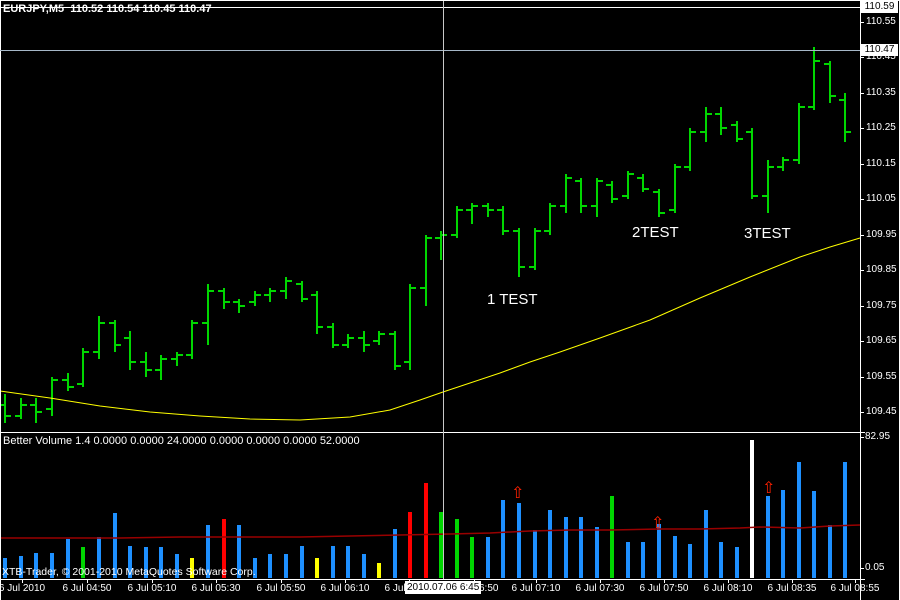  What do you see at coordinates (107, 9) in the screenshot?
I see `chart-title-overlay: EURJPY,M5 110.52 110.54 110.45 110.47` at bounding box center [107, 9].